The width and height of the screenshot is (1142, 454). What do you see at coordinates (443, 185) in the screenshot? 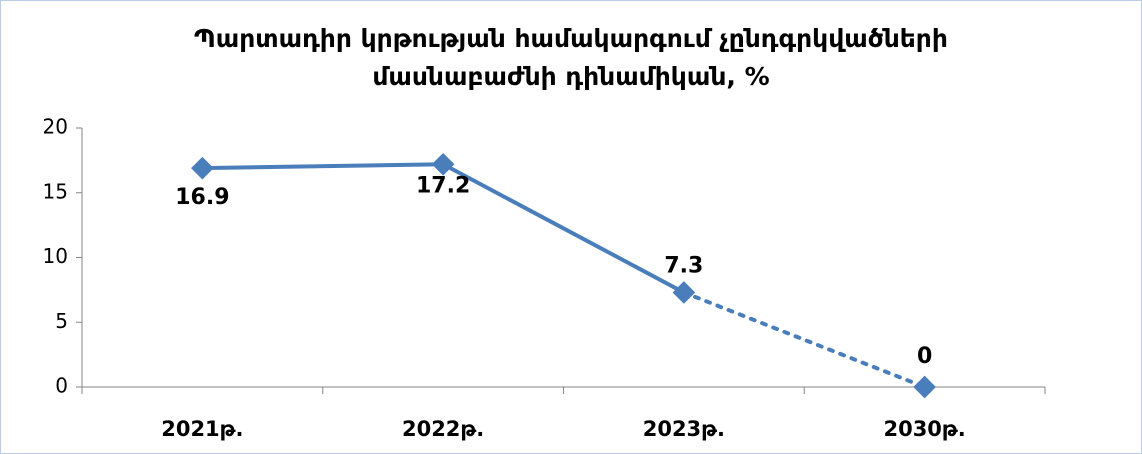
I see `data-label: 17.2` at bounding box center [443, 185].